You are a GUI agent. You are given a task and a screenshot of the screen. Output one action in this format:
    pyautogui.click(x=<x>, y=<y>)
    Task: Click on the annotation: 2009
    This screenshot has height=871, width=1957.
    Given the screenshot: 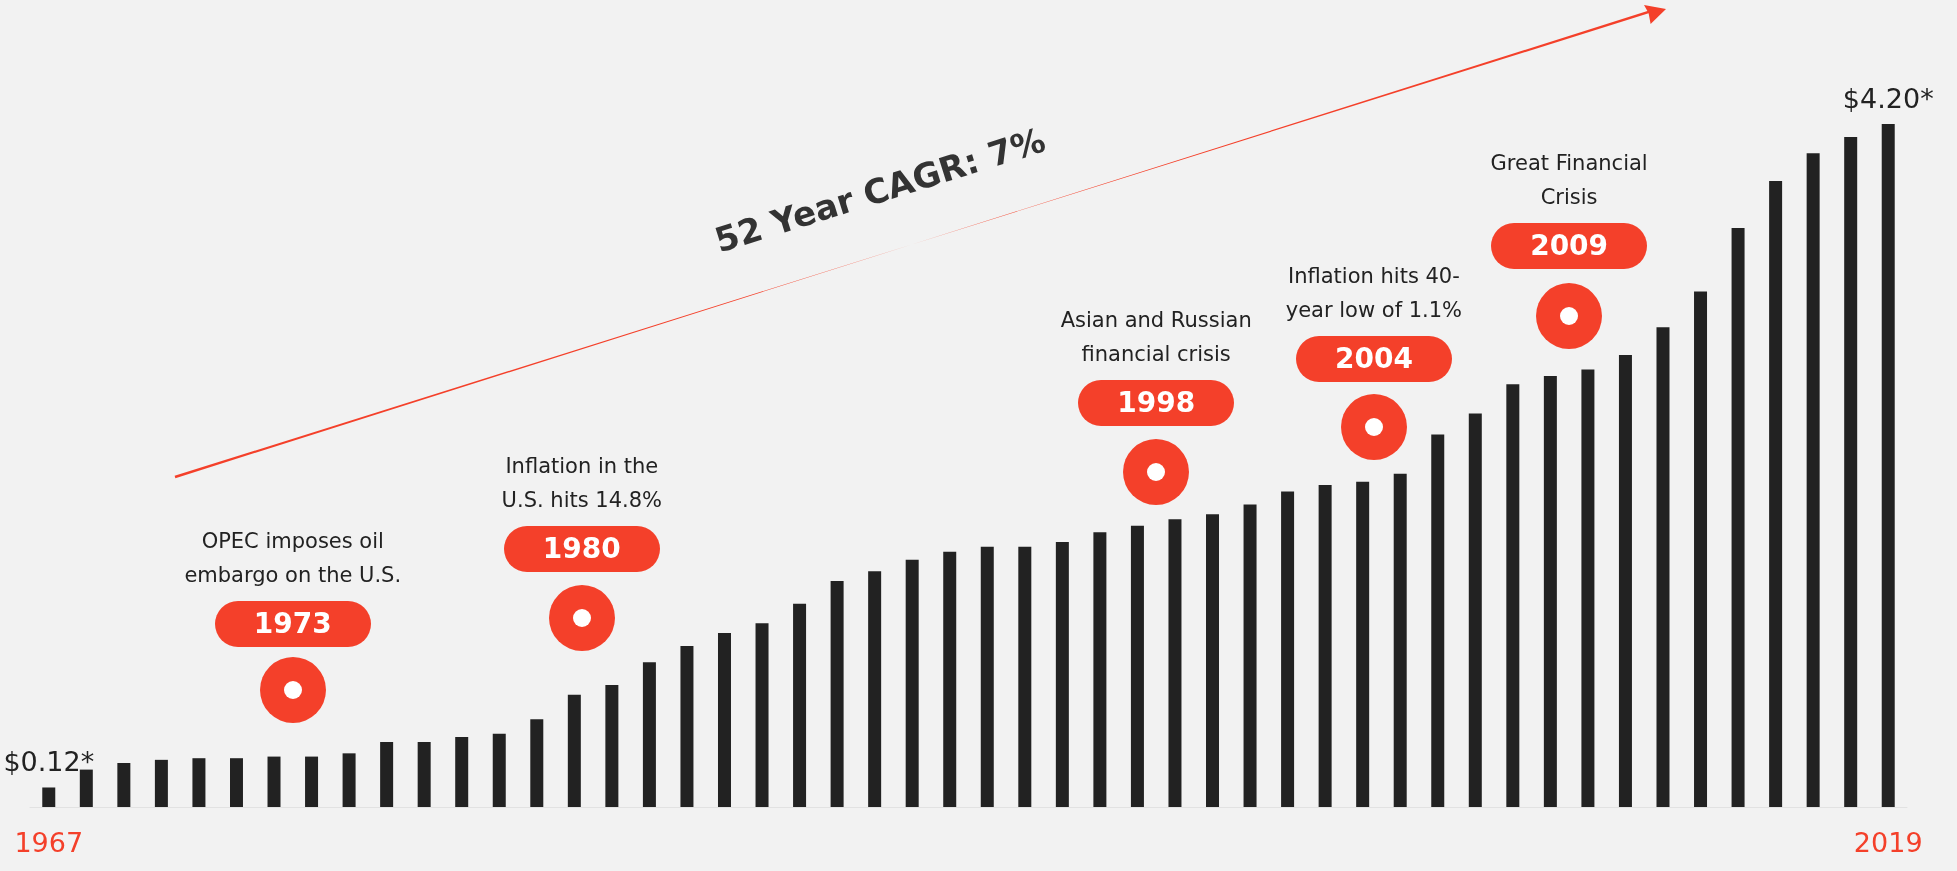 What is the action you would take?
    pyautogui.click(x=1569, y=246)
    